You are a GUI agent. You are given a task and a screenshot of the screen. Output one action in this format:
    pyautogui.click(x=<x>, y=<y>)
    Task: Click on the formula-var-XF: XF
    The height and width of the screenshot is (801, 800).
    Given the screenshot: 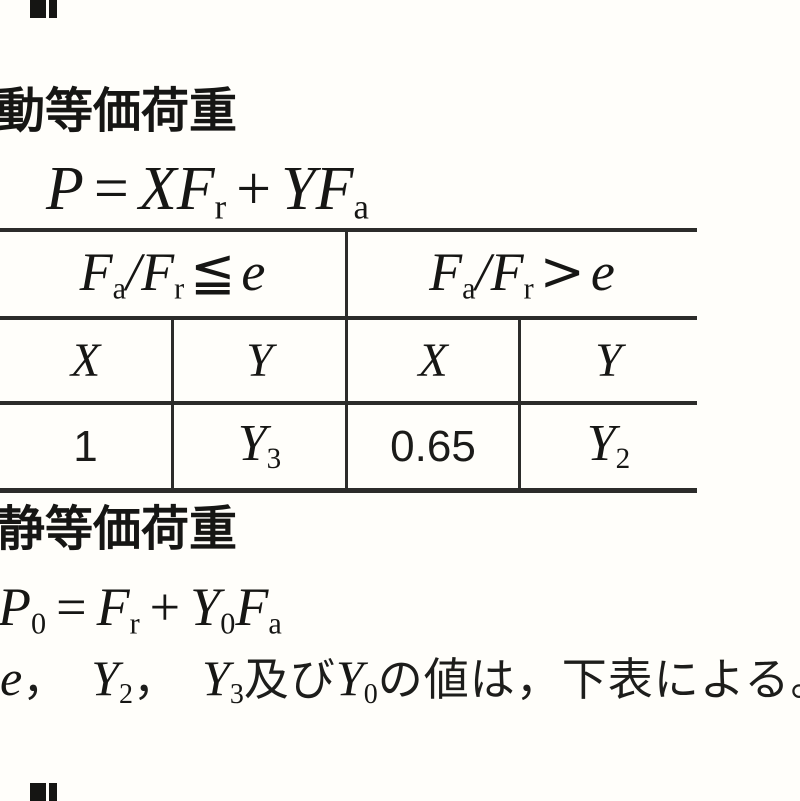 What is the action you would take?
    pyautogui.click(x=176, y=189)
    